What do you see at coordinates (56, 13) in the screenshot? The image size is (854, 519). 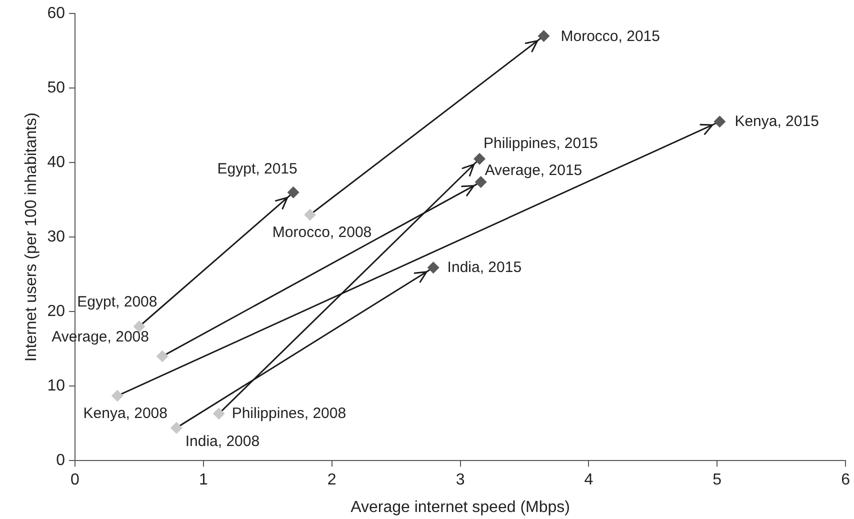 I see `y-tick-label: 60` at bounding box center [56, 13].